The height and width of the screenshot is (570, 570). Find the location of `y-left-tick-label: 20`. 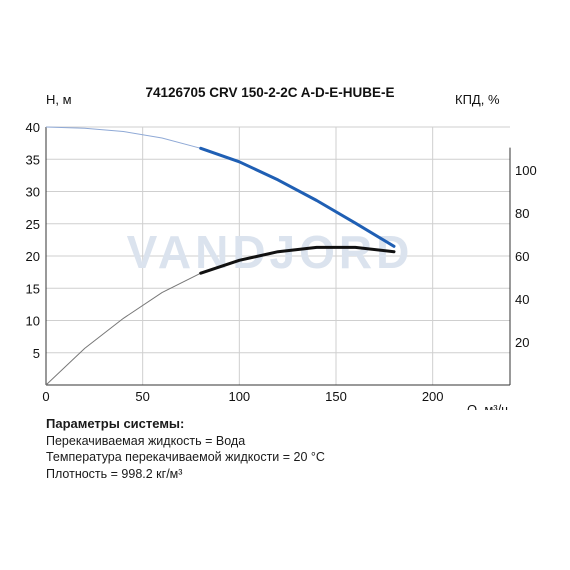

y-left-tick-label: 20 is located at coordinates (33, 256).